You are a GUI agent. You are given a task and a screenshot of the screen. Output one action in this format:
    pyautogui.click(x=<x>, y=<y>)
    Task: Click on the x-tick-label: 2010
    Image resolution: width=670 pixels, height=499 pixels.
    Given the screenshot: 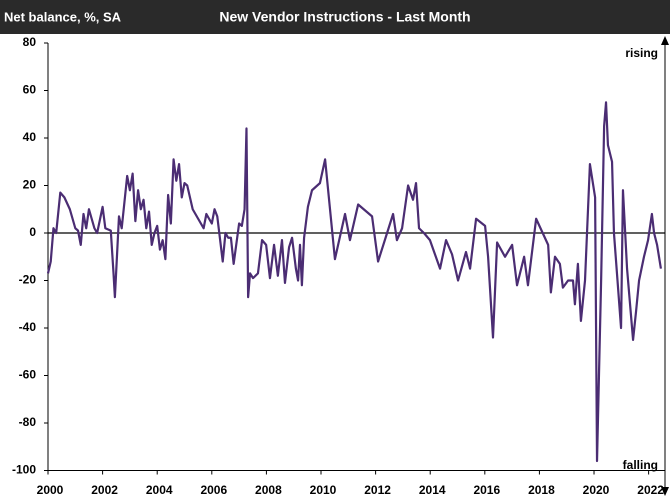 What is the action you would take?
    pyautogui.click(x=323, y=490)
    